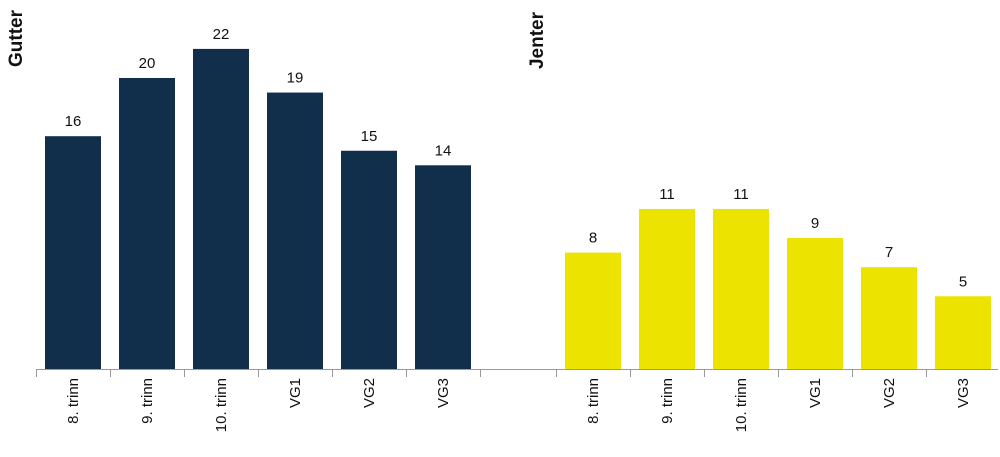 This screenshot has width=1000, height=457. What do you see at coordinates (815, 223) in the screenshot?
I see `value-label: 9` at bounding box center [815, 223].